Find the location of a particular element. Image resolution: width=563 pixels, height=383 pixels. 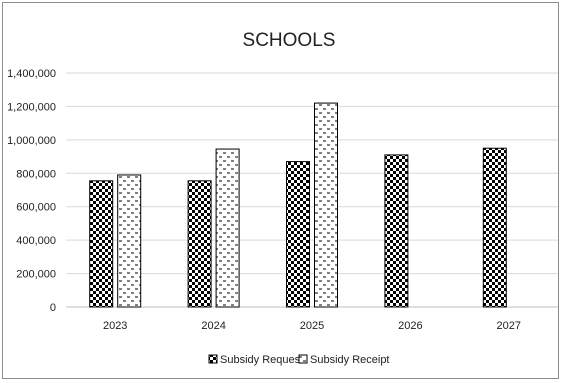

bar-subsidy-request-2025 is located at coordinates (298, 234).